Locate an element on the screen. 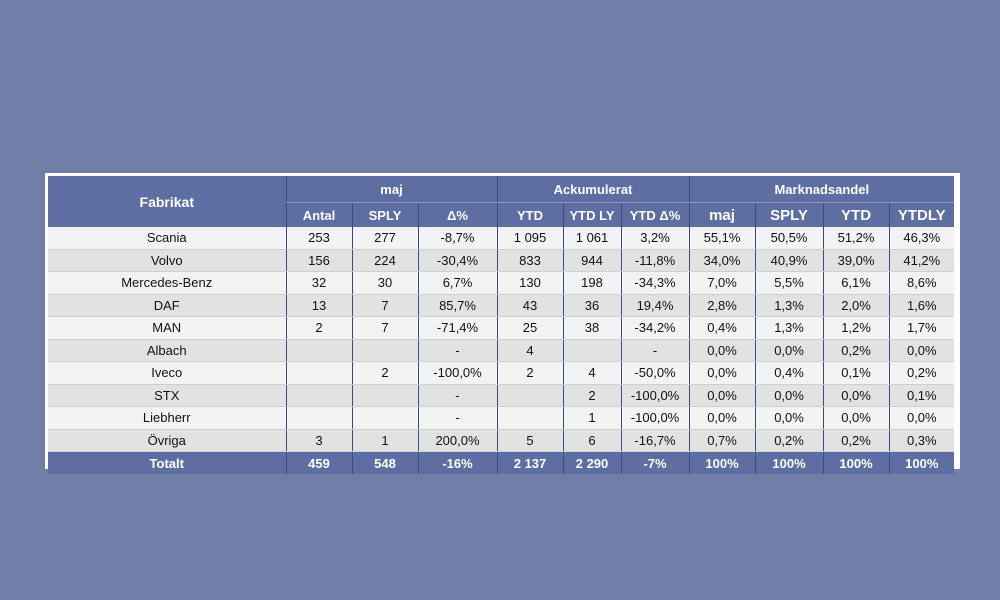 Image resolution: width=1000 pixels, height=600 pixels. cell-sply: 2 is located at coordinates (384, 373).